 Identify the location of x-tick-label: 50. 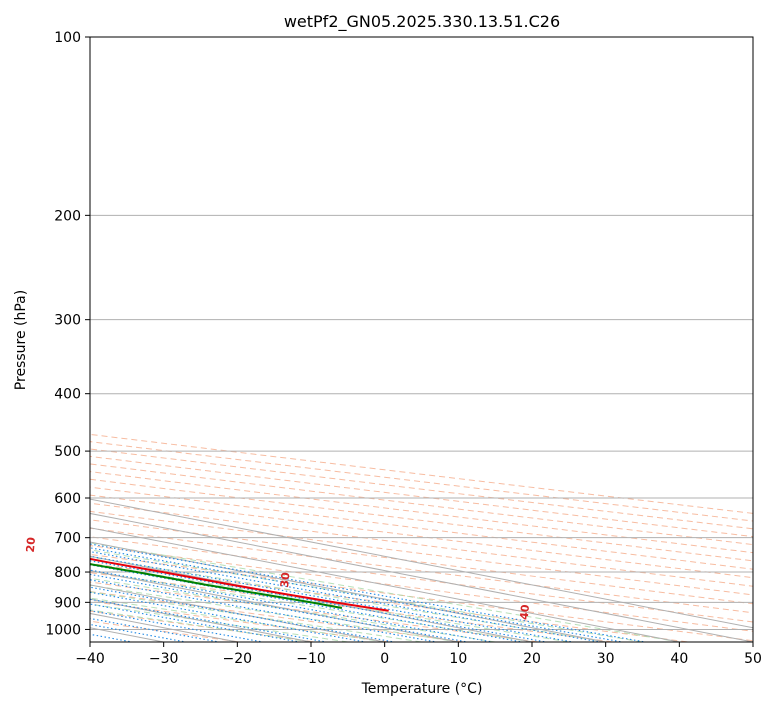
(753, 659).